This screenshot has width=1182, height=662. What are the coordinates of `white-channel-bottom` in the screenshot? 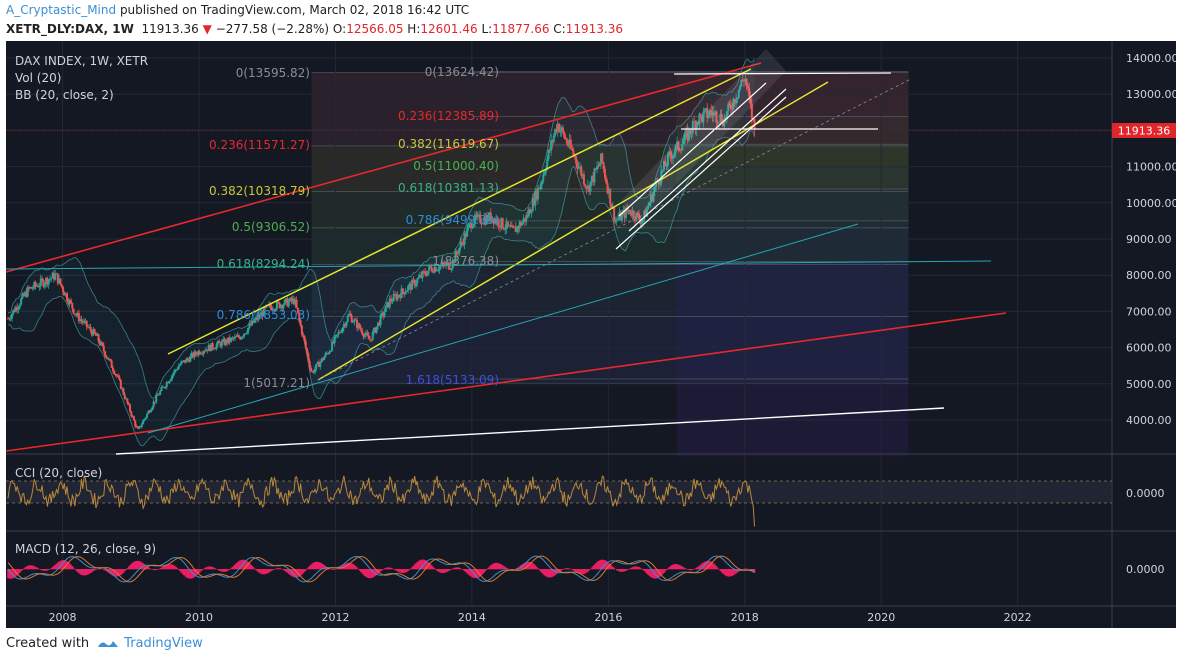 It's located at (701, 173).